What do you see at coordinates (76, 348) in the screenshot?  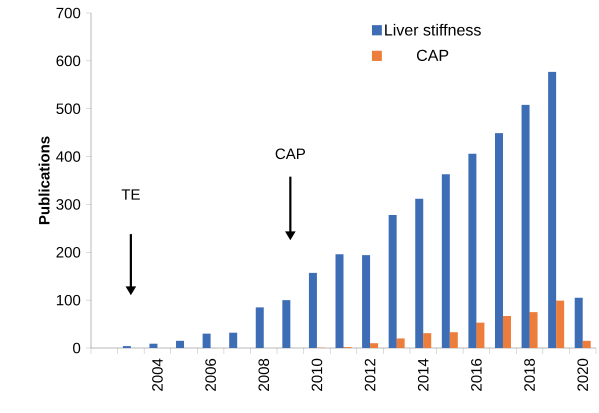 I see `y-tick-label: 0` at bounding box center [76, 348].